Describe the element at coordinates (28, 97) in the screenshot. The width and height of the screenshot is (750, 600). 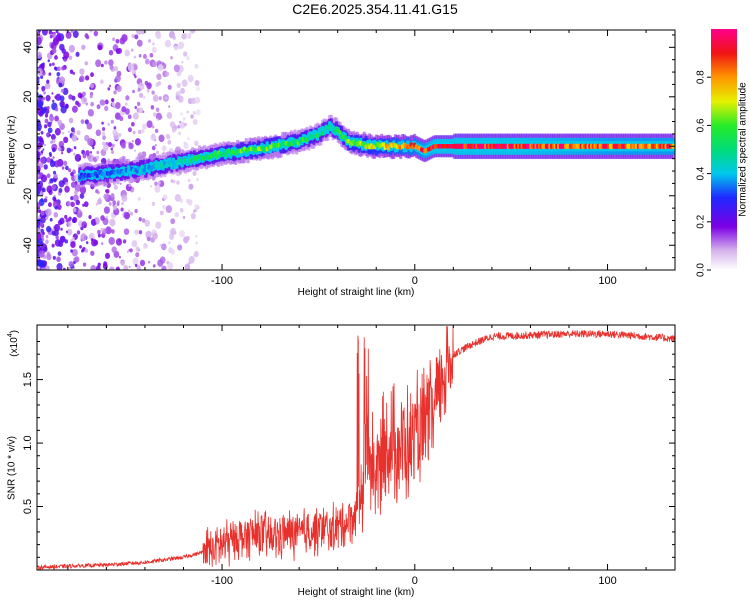
I see `y-tick-label: 20` at that location.